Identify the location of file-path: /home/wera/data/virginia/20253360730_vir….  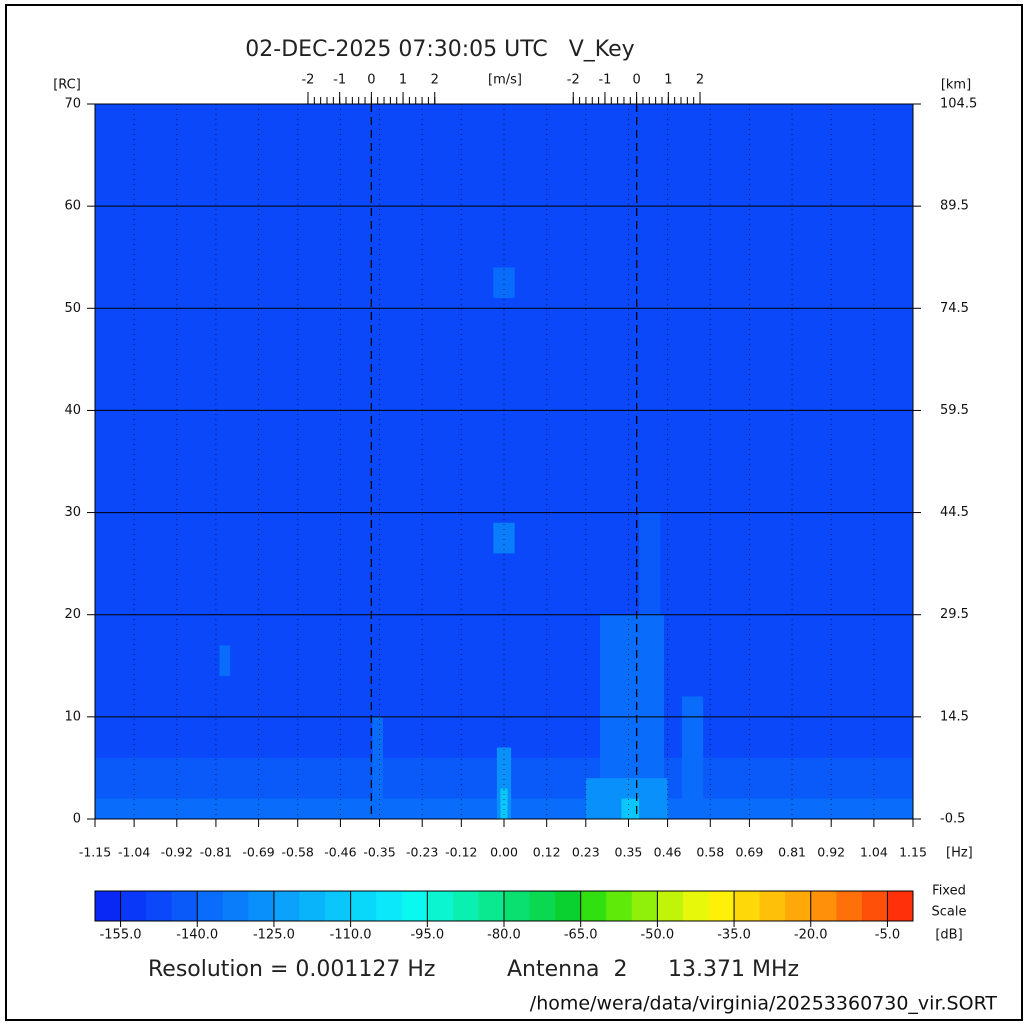
(764, 1004).